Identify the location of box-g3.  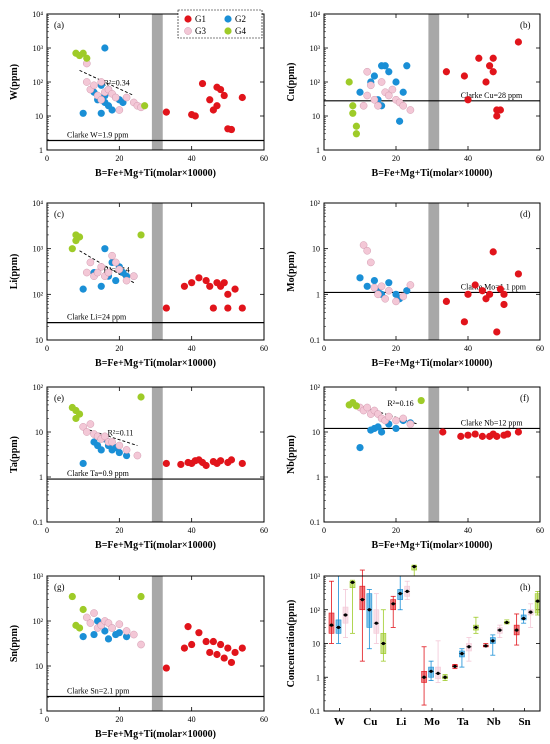
(376, 621).